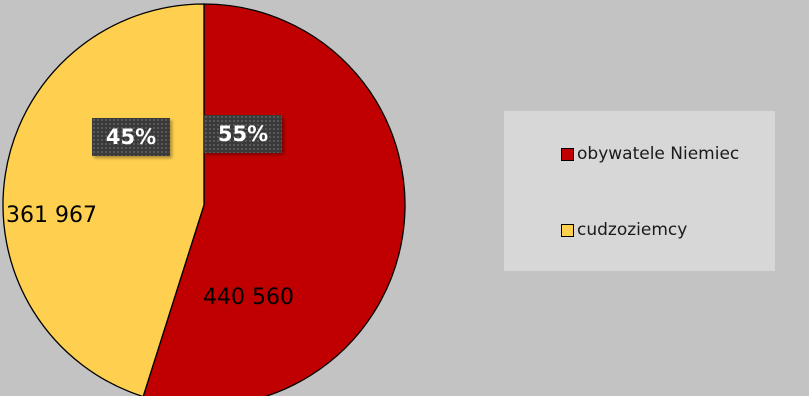 The height and width of the screenshot is (396, 809). I want to click on legend-item-obywatele-niemiec: obywatele Niemiec, so click(650, 154).